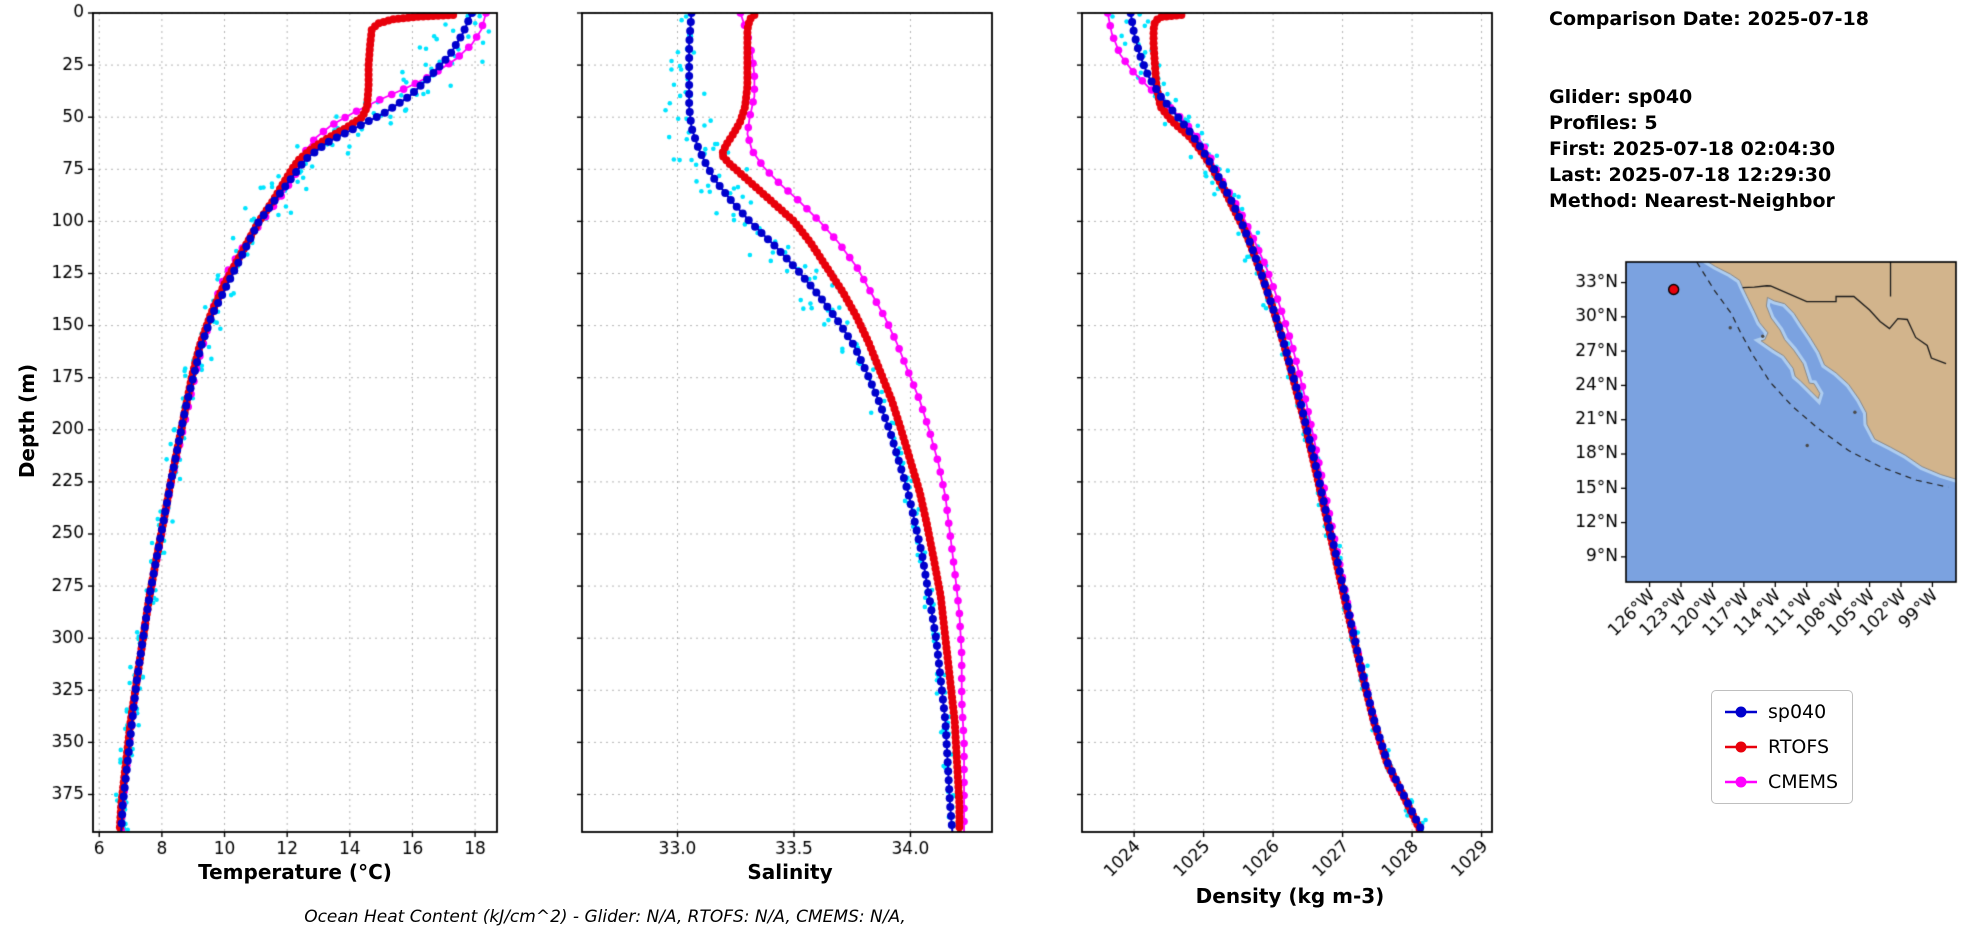 Image resolution: width=1978 pixels, height=934 pixels. I want to click on depth-axis-label: Depth (m), so click(27, 421).